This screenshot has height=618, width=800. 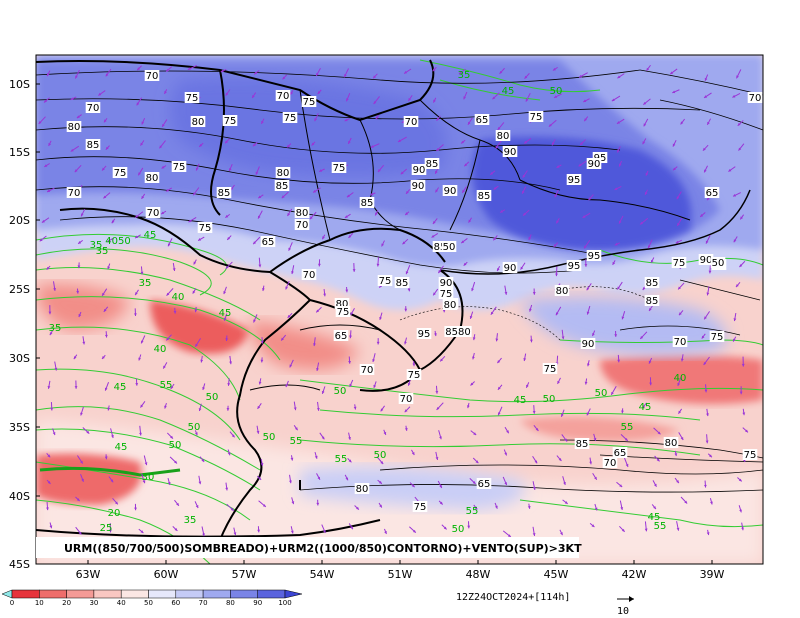 What do you see at coordinates (257, 603) in the screenshot?
I see `colorbar-tick-label: 90` at bounding box center [257, 603].